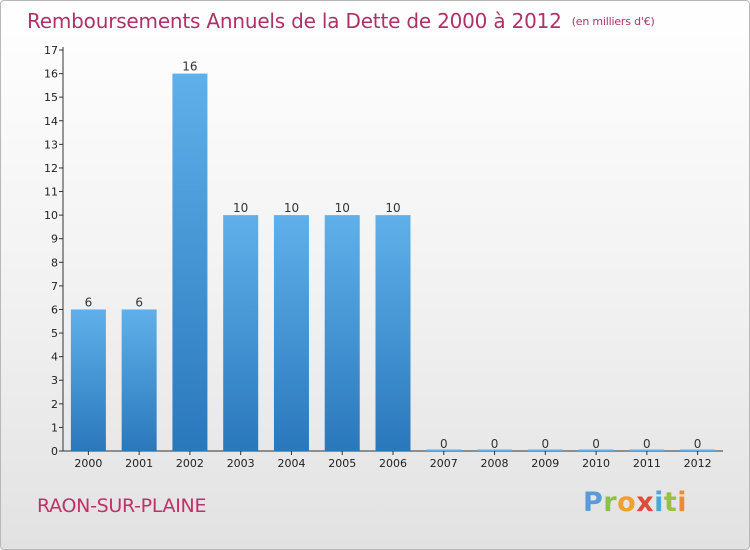 The image size is (750, 550). I want to click on x-tick-label: 2000, so click(88, 463).